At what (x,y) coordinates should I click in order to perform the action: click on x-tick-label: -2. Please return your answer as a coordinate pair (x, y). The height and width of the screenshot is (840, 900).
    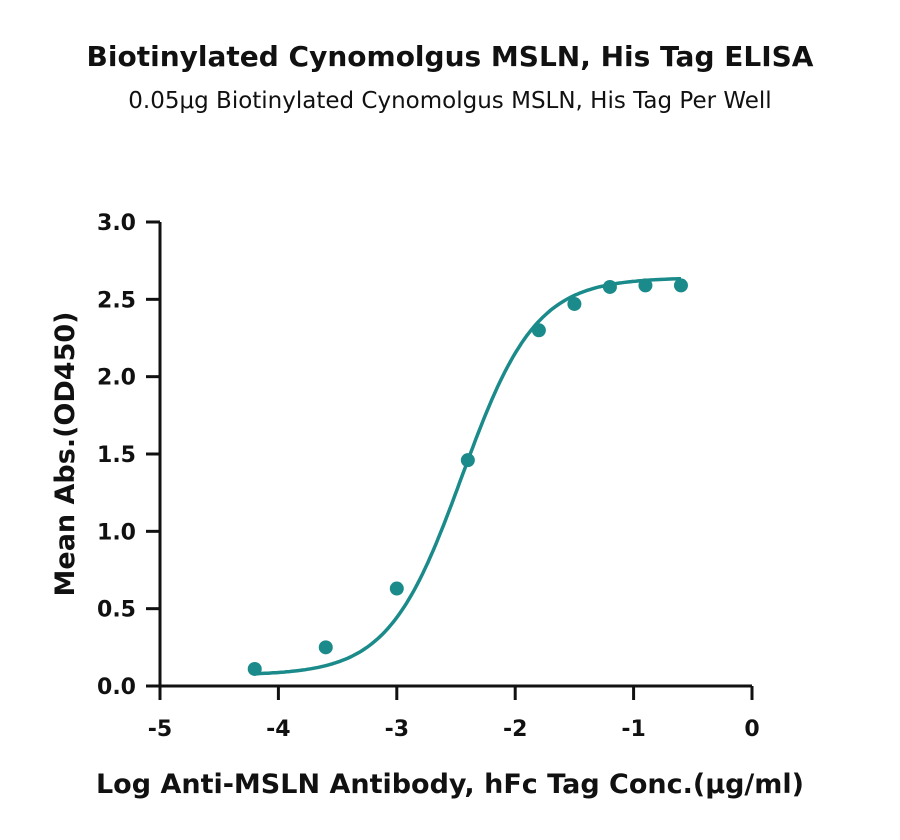
    Looking at the image, I should click on (515, 729).